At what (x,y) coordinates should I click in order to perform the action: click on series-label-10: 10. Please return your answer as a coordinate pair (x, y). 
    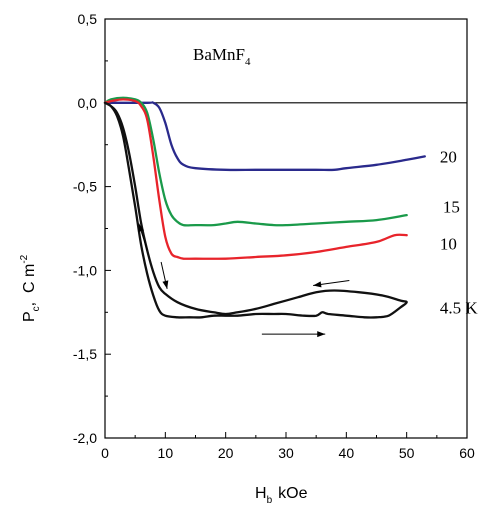
    Looking at the image, I should click on (448, 244).